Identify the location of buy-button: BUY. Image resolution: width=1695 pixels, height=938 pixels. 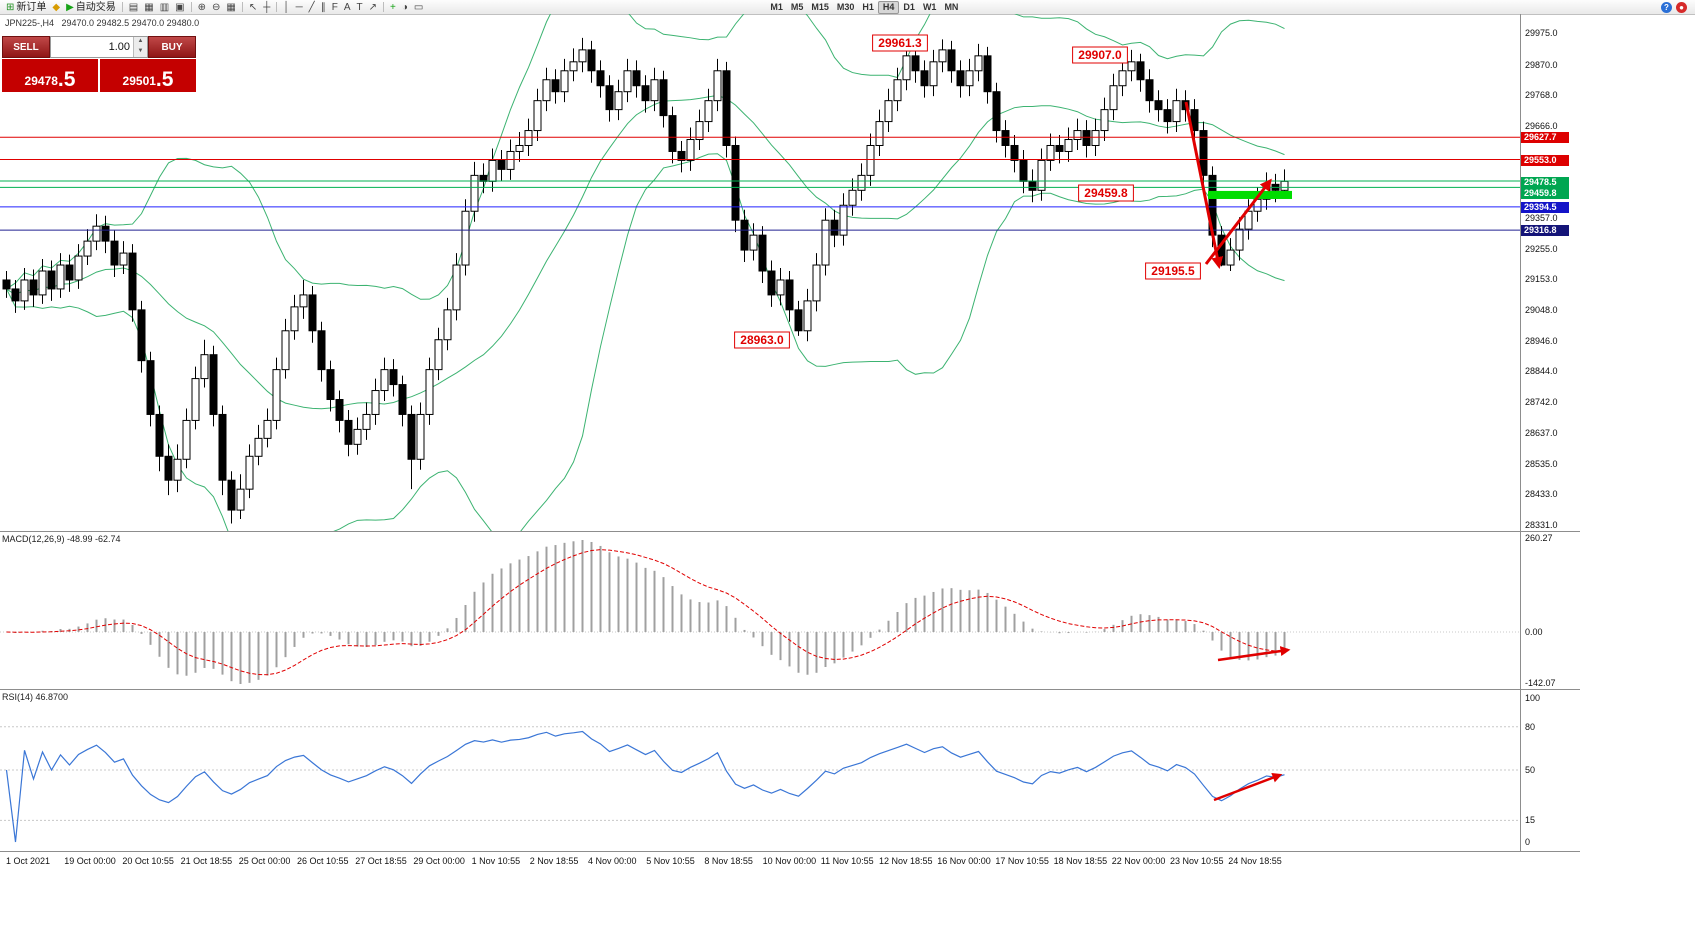
(172, 47).